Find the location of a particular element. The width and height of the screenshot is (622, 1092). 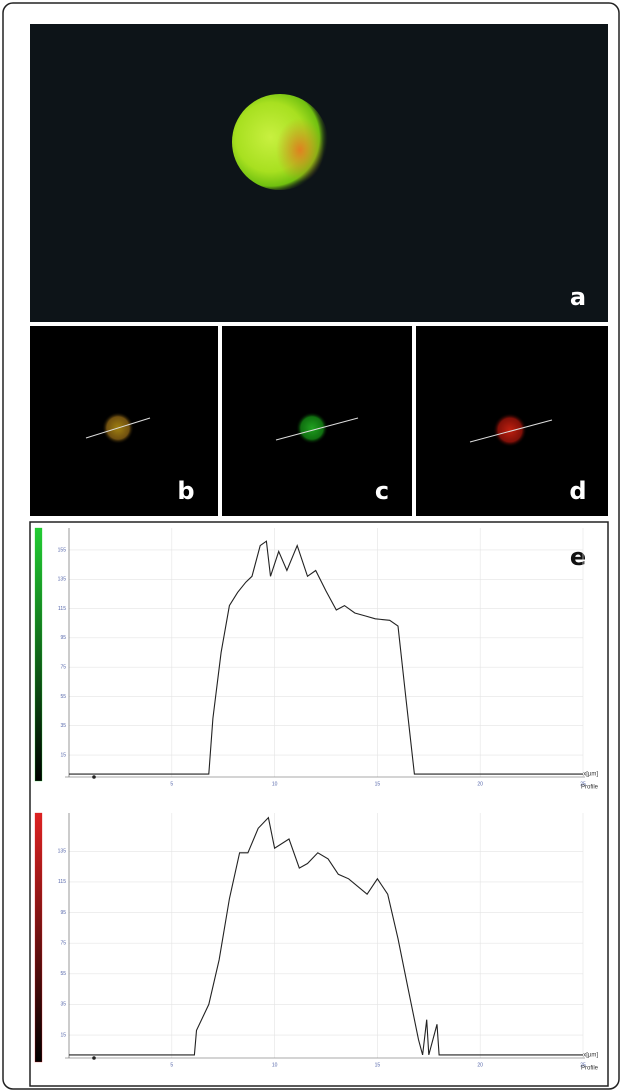

panel-label: d is located at coordinates (577, 491).